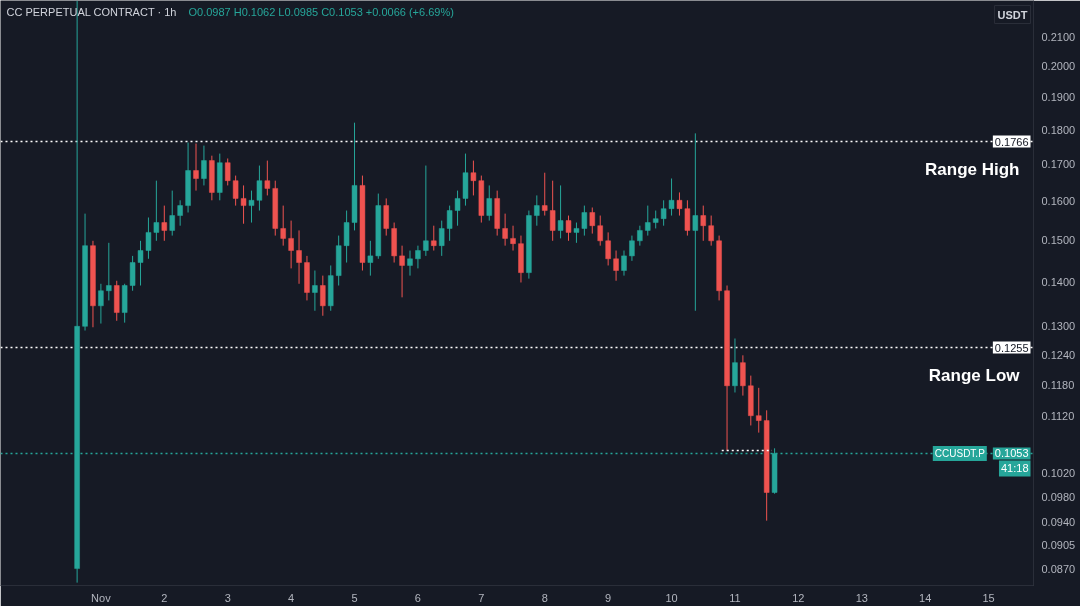  Describe the element at coordinates (974, 375) in the screenshot. I see `annotation: Range Low` at that location.